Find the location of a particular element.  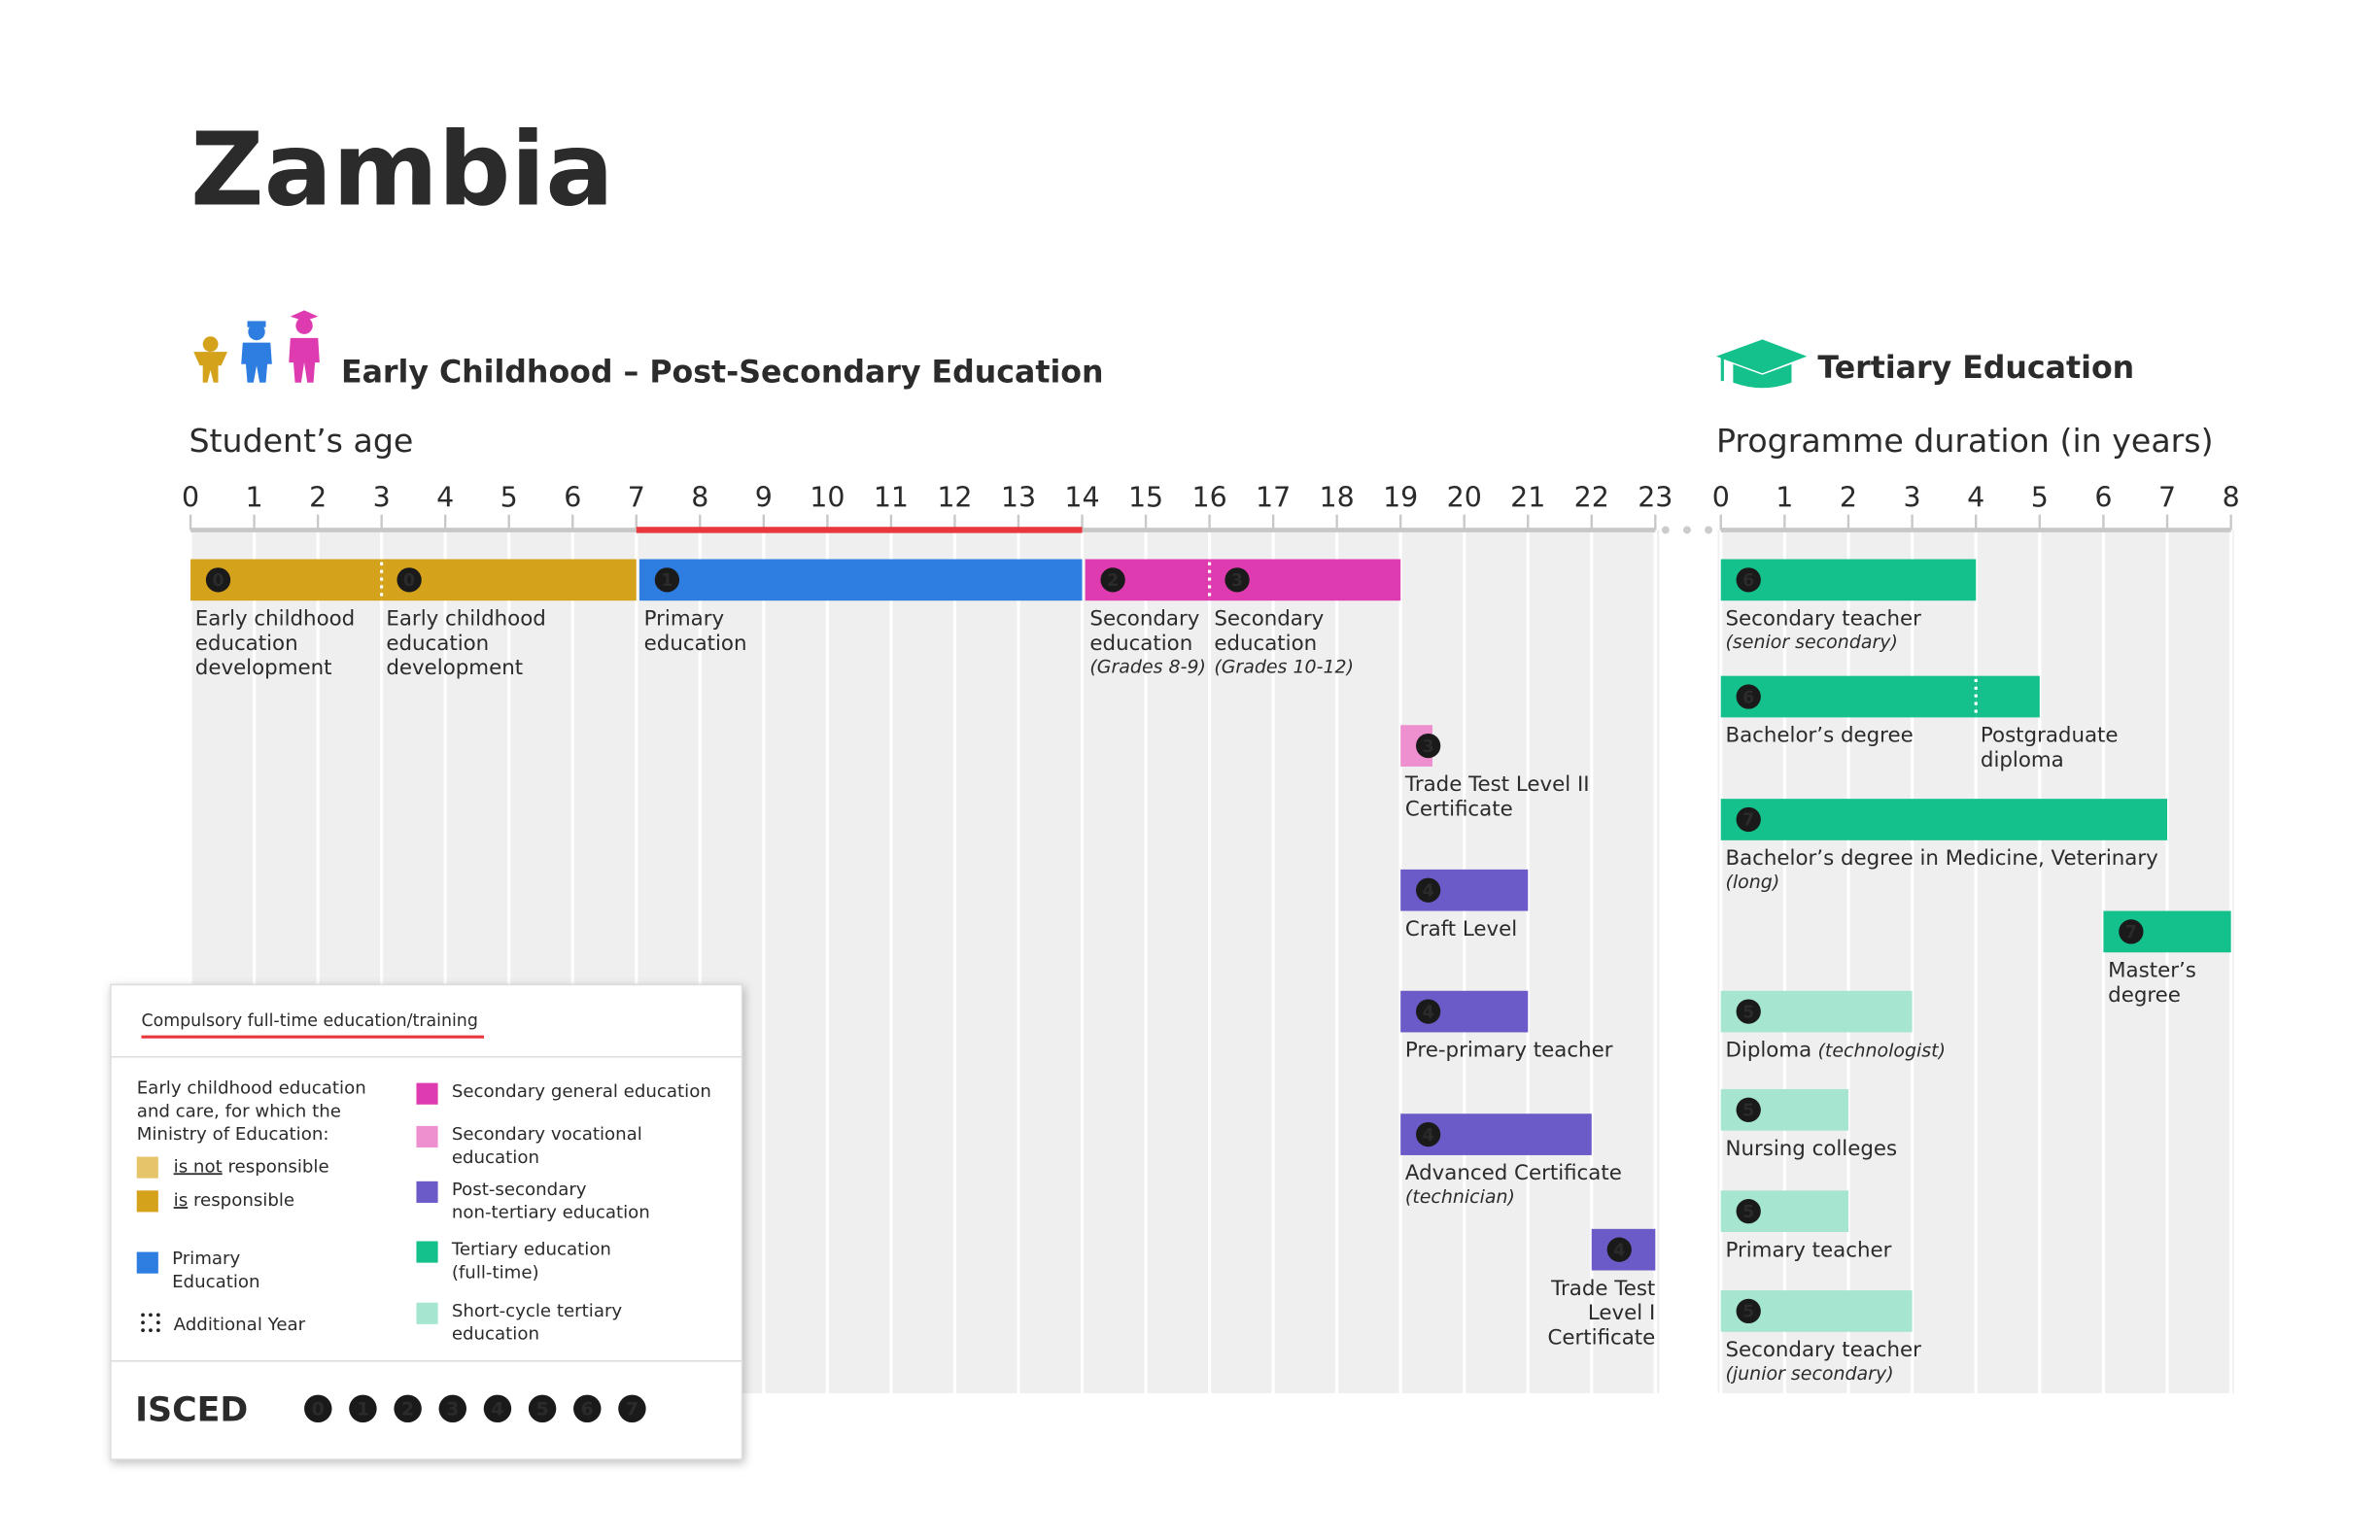

tick-label: 18 is located at coordinates (1337, 498).